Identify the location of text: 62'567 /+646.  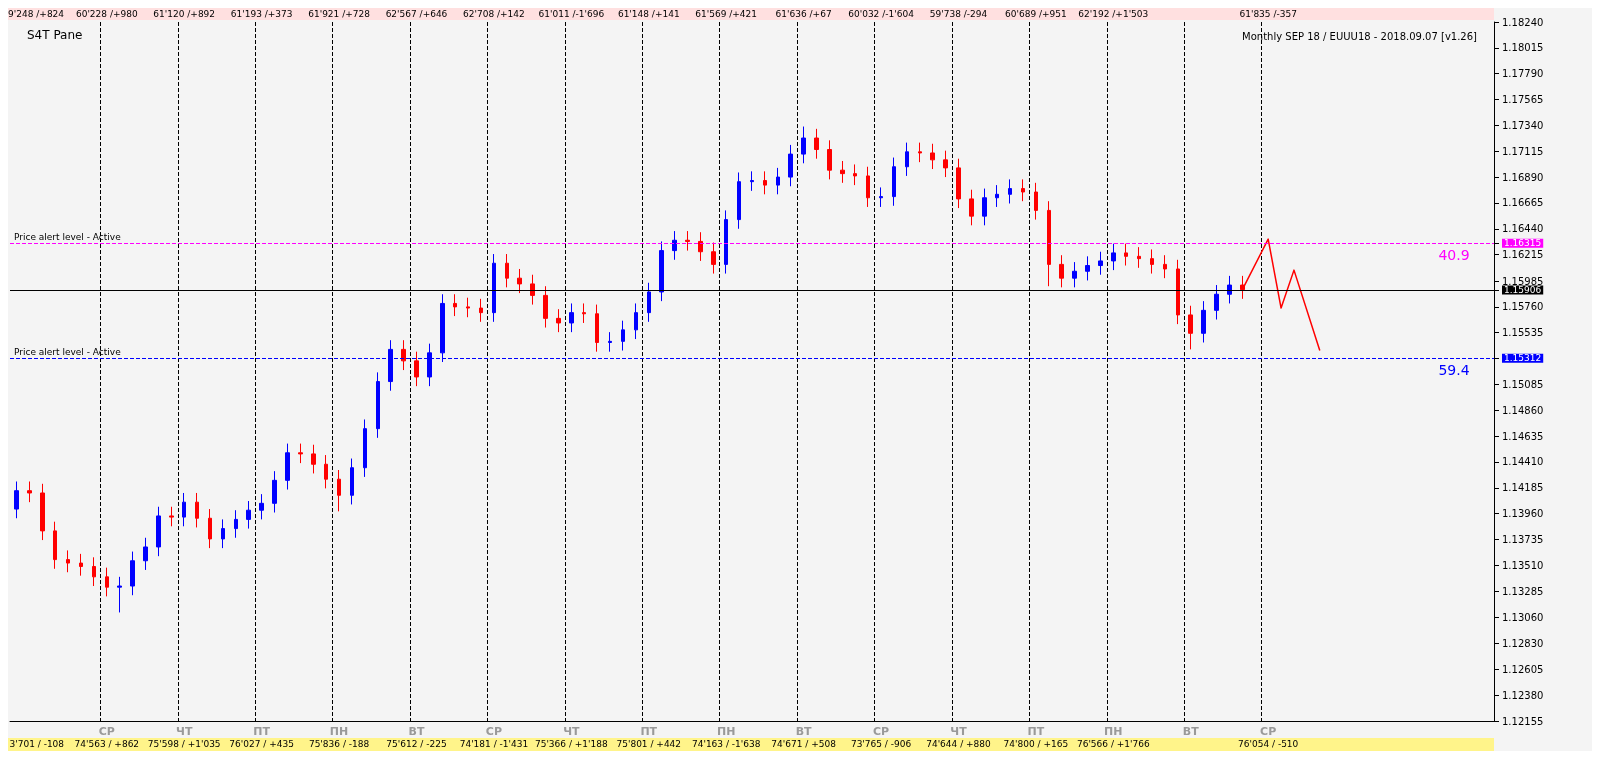
(416, 14).